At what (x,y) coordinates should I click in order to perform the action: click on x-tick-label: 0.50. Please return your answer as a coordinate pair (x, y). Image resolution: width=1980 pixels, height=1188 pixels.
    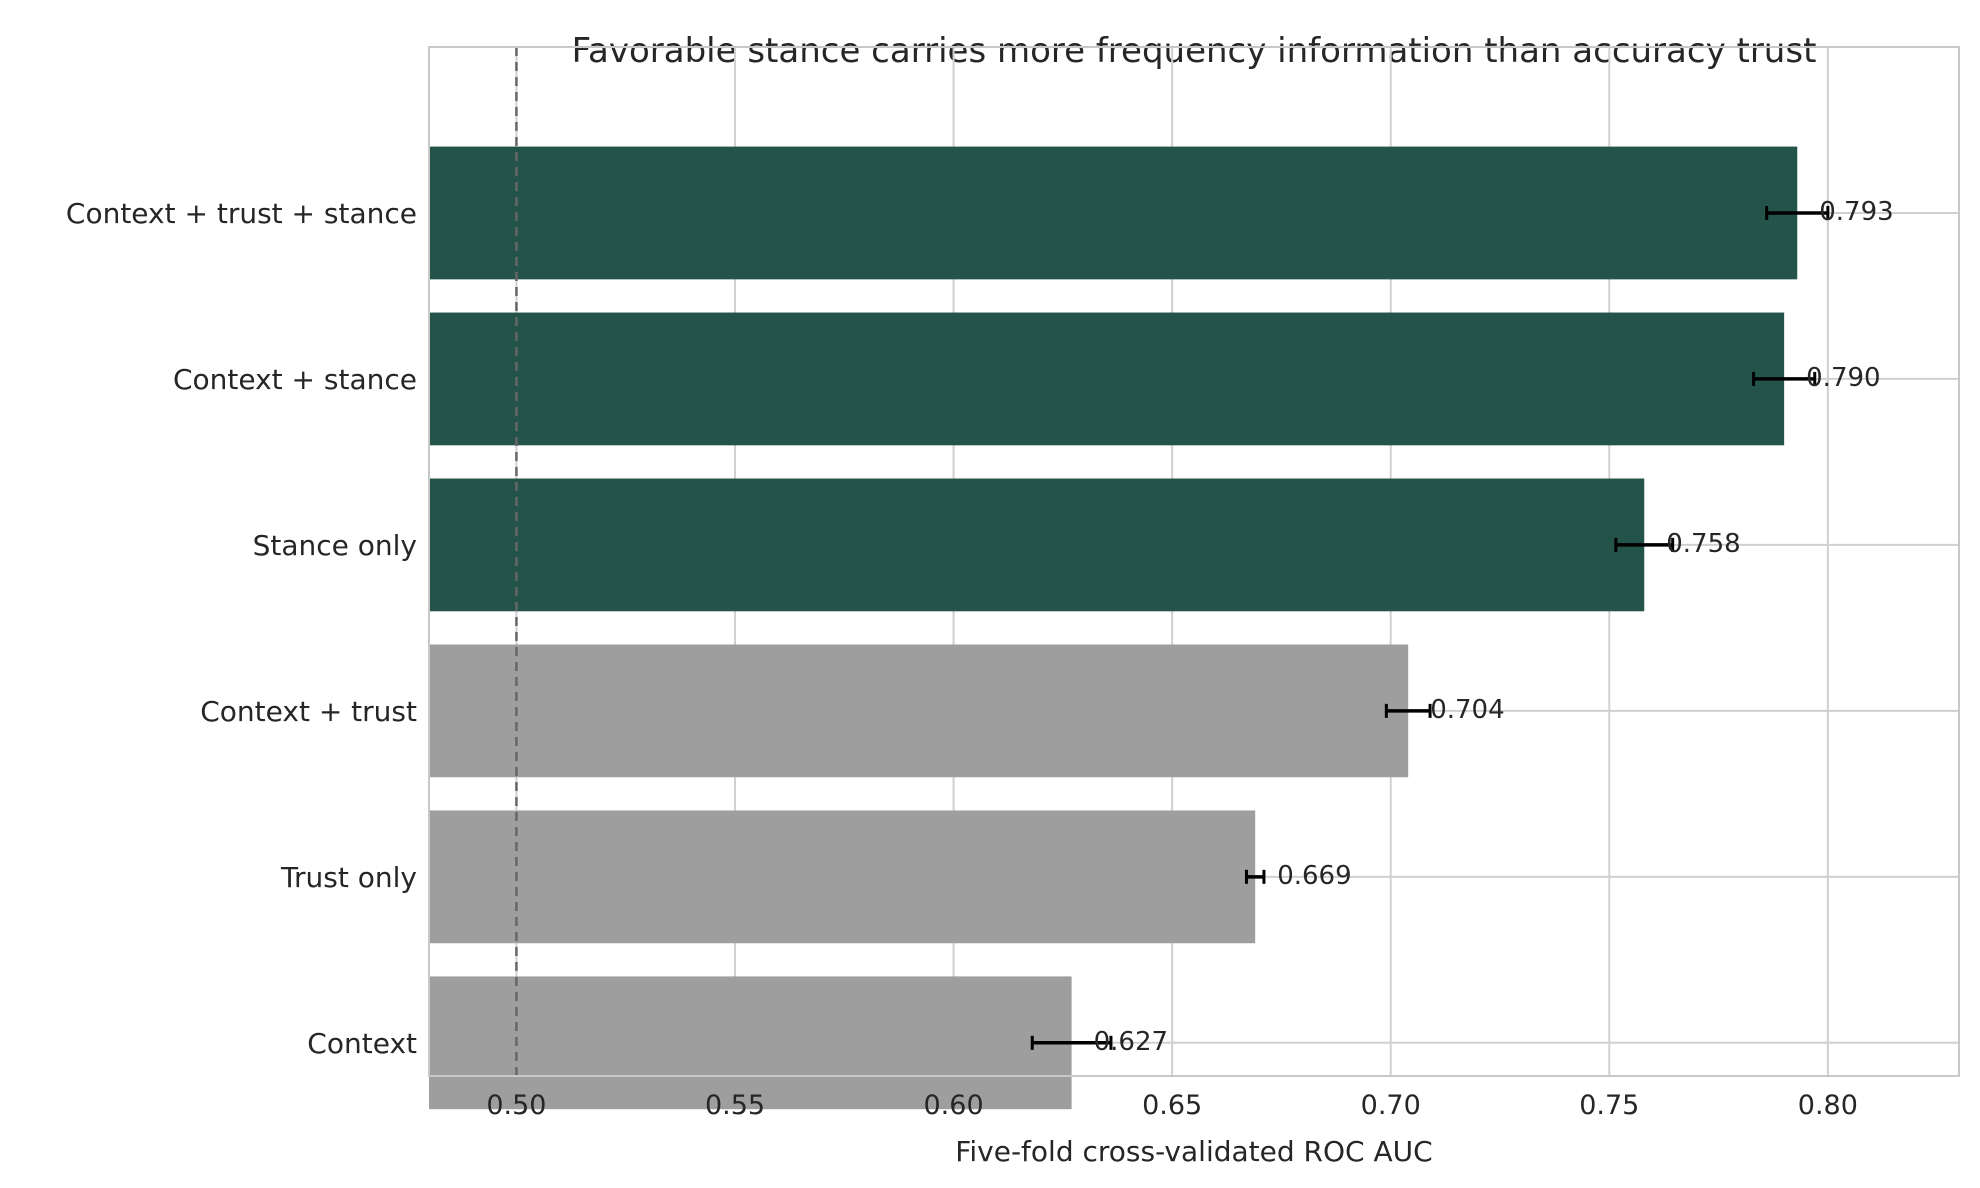
    Looking at the image, I should click on (516, 1105).